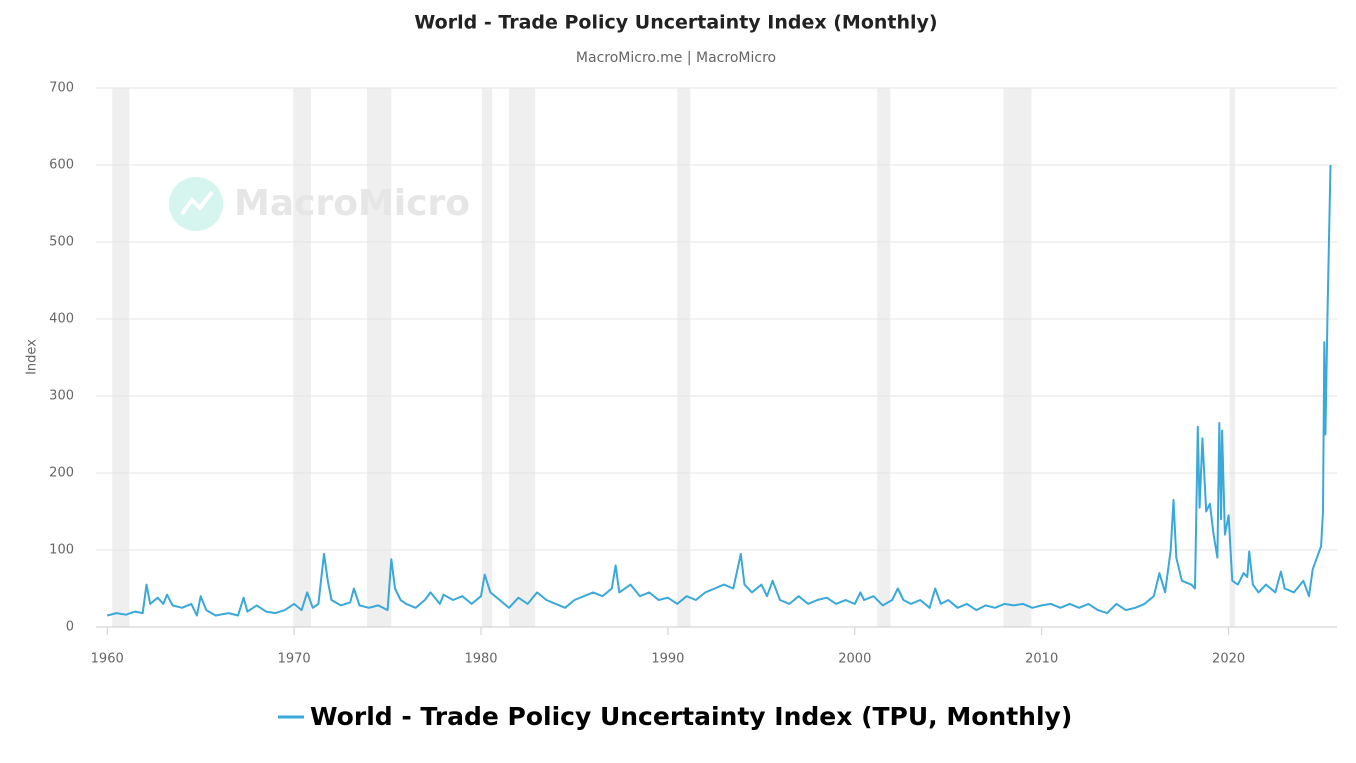  Describe the element at coordinates (61, 88) in the screenshot. I see `y-tick-label: 700` at that location.